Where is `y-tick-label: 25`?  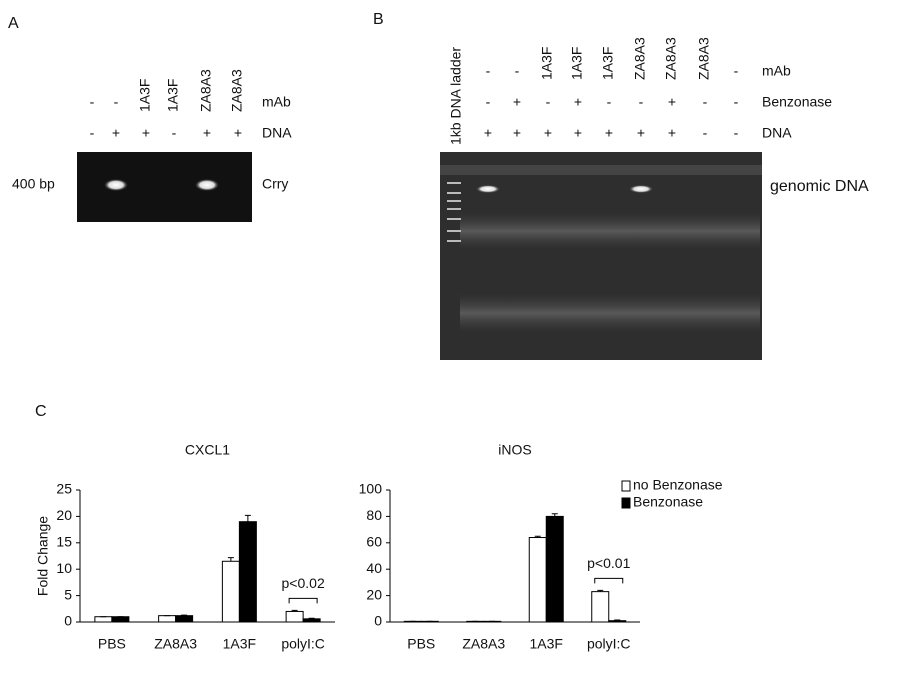
y-tick-label: 25 is located at coordinates (64, 489).